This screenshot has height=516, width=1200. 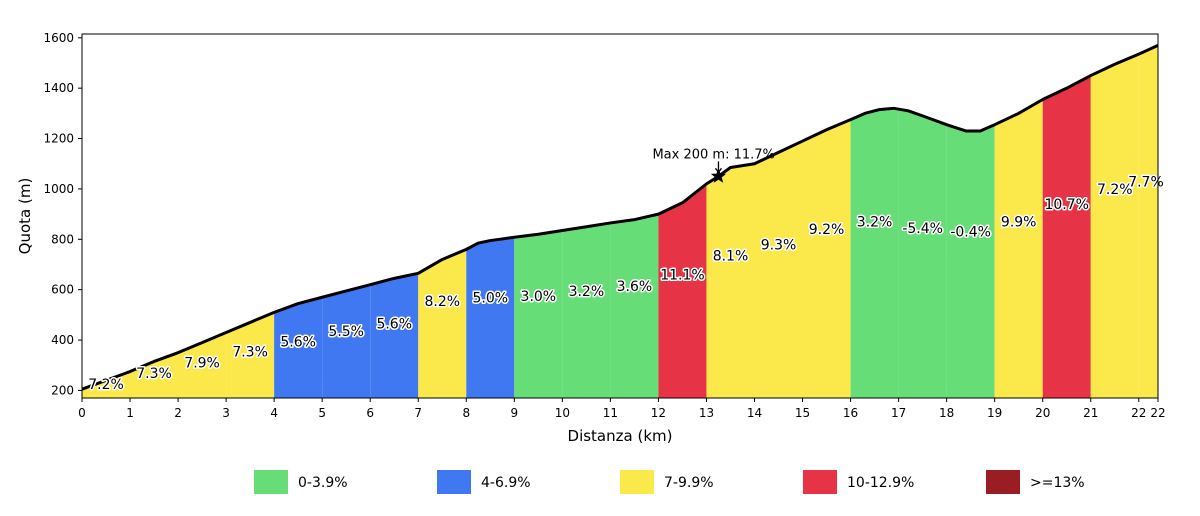 What do you see at coordinates (274, 413) in the screenshot?
I see `x-tick-label: 4` at bounding box center [274, 413].